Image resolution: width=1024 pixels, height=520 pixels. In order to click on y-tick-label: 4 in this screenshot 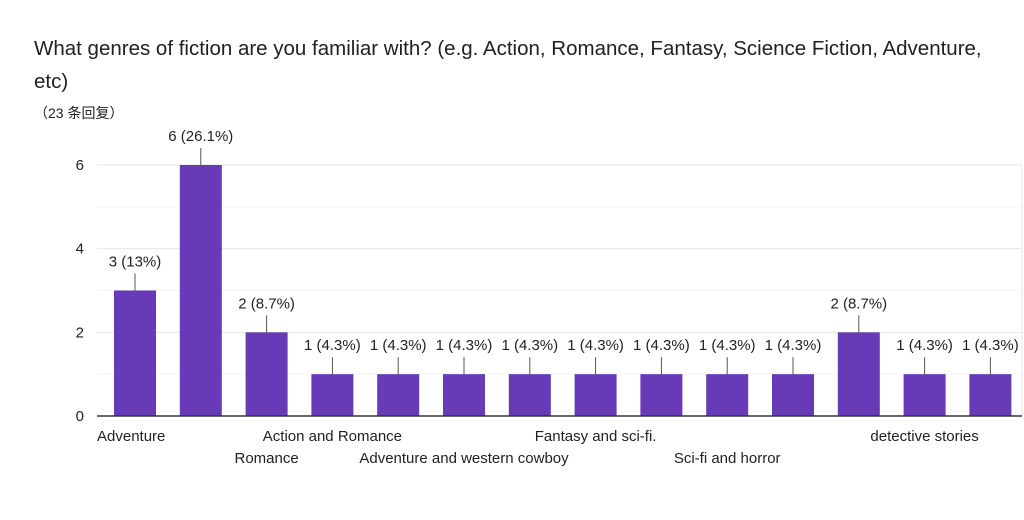, I will do `click(80, 249)`.